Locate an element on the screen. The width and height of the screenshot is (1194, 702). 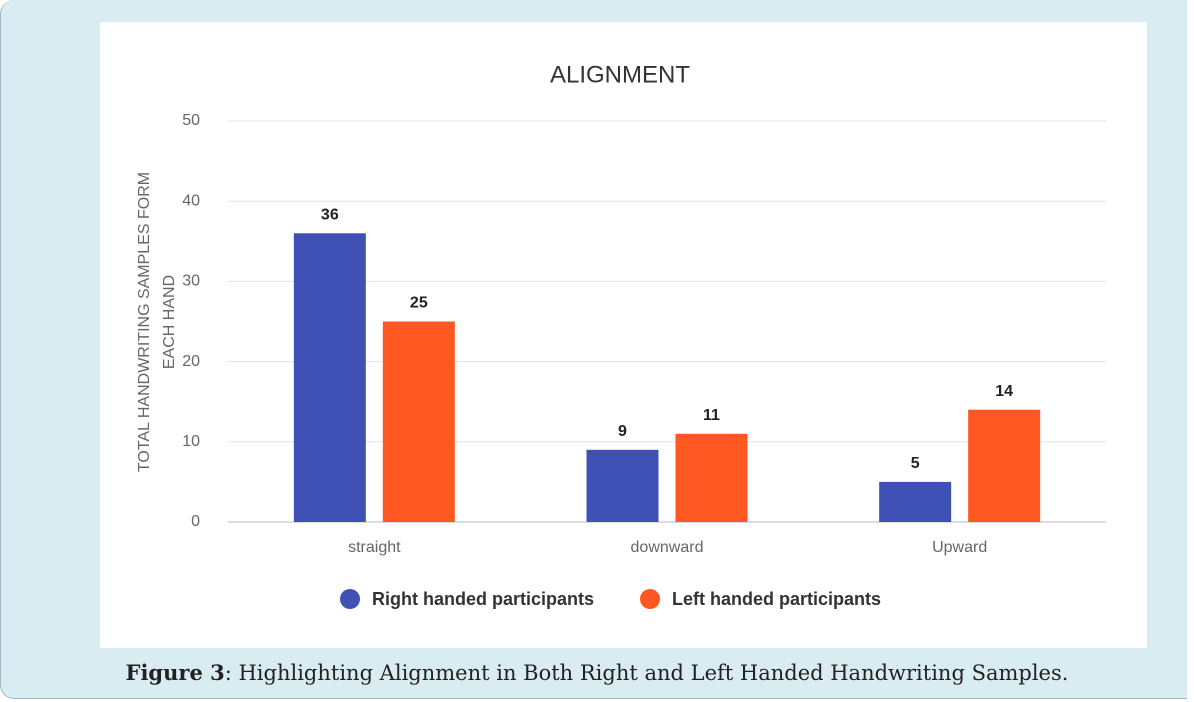
x-tick-label: Upward is located at coordinates (959, 547).